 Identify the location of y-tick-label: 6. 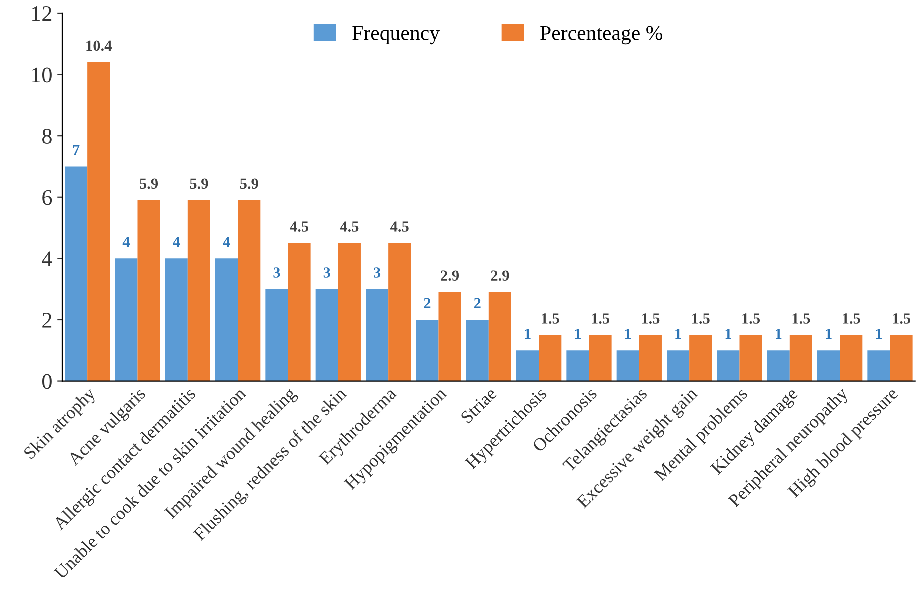
(47, 198).